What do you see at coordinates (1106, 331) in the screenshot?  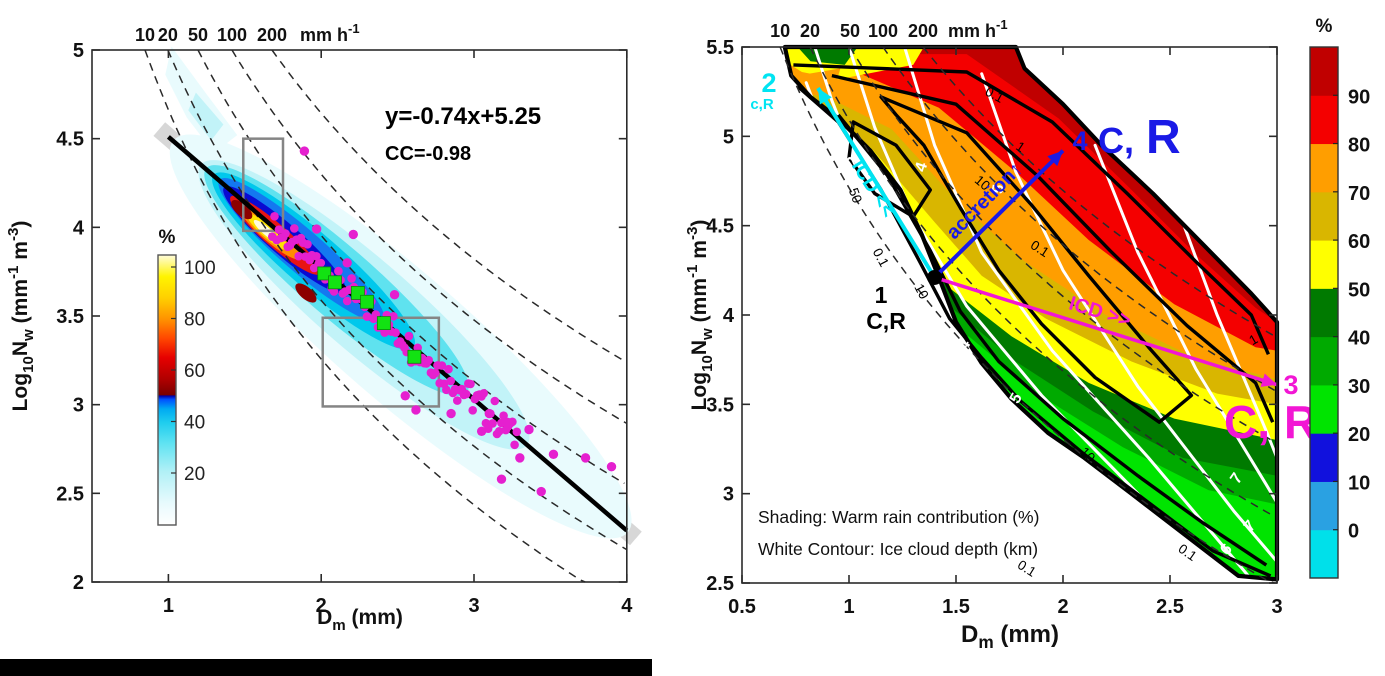 I see `icd-greater-arrow` at bounding box center [1106, 331].